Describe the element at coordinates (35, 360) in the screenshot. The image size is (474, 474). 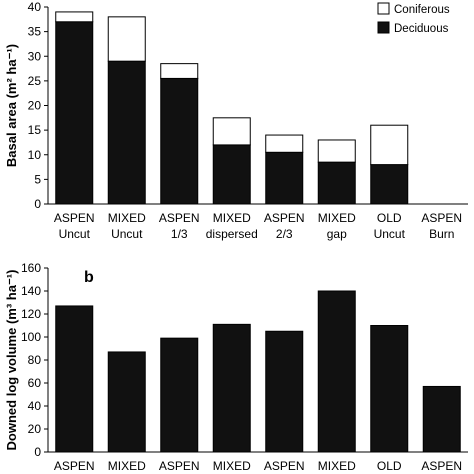
I see `y-tick-label: 80` at that location.